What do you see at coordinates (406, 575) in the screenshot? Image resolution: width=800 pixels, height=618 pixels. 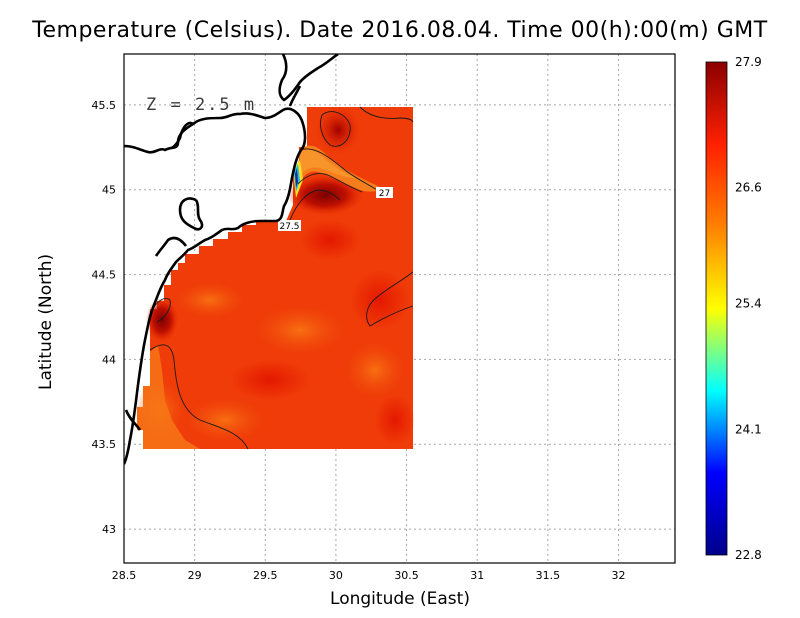 I see `x-tick-label: 30.5` at bounding box center [406, 575].